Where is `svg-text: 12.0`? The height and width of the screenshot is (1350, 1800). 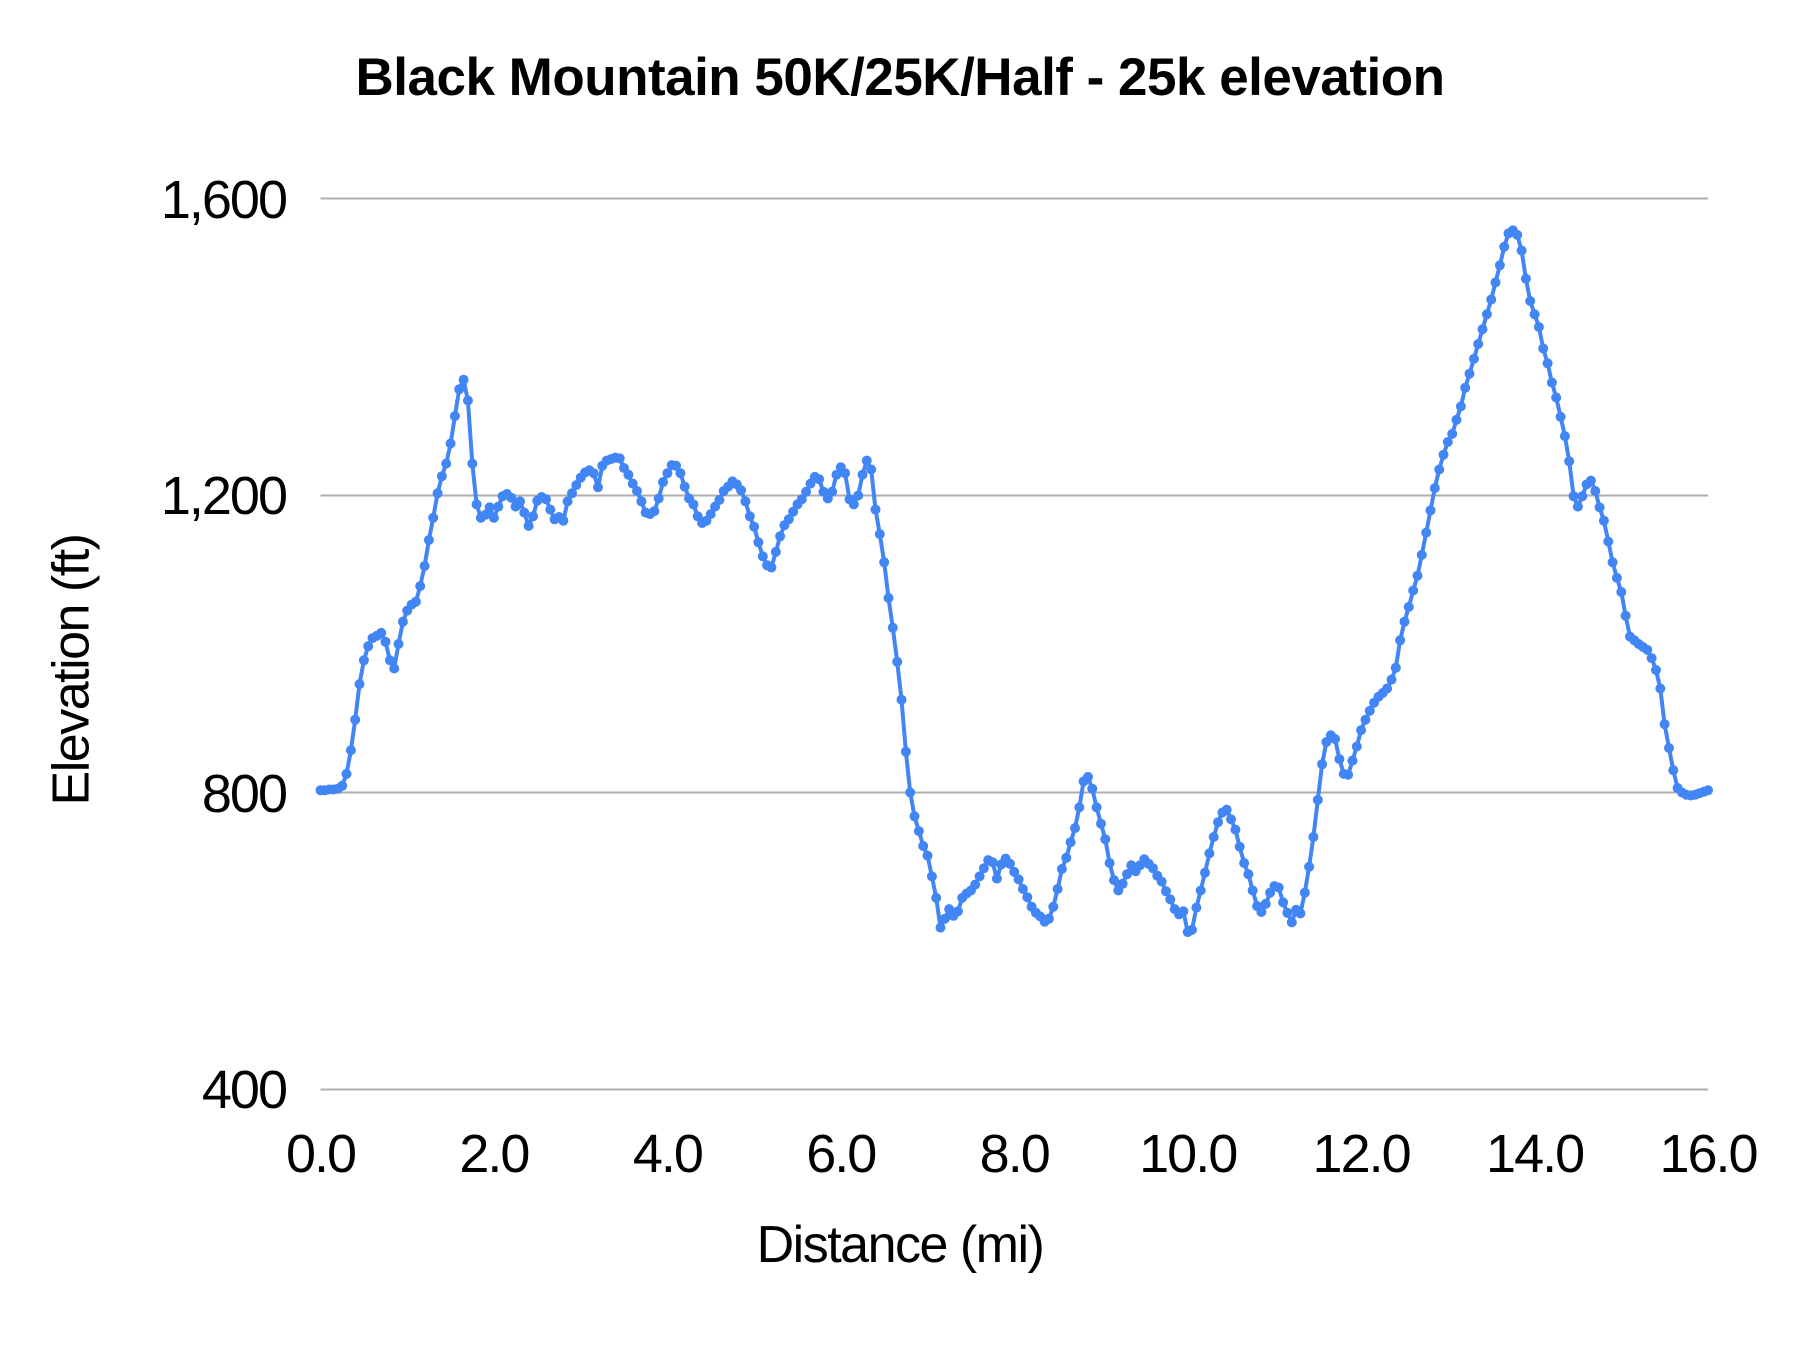
svg-text: 12.0 is located at coordinates (1361, 1154).